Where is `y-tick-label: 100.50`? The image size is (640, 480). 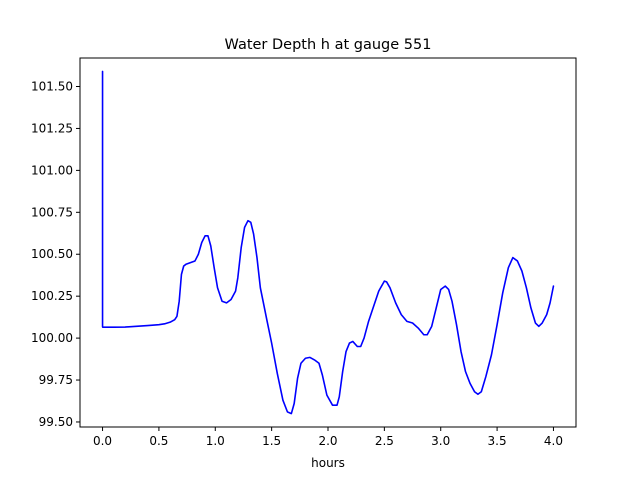 y-tick-label: 100.50 is located at coordinates (52, 254).